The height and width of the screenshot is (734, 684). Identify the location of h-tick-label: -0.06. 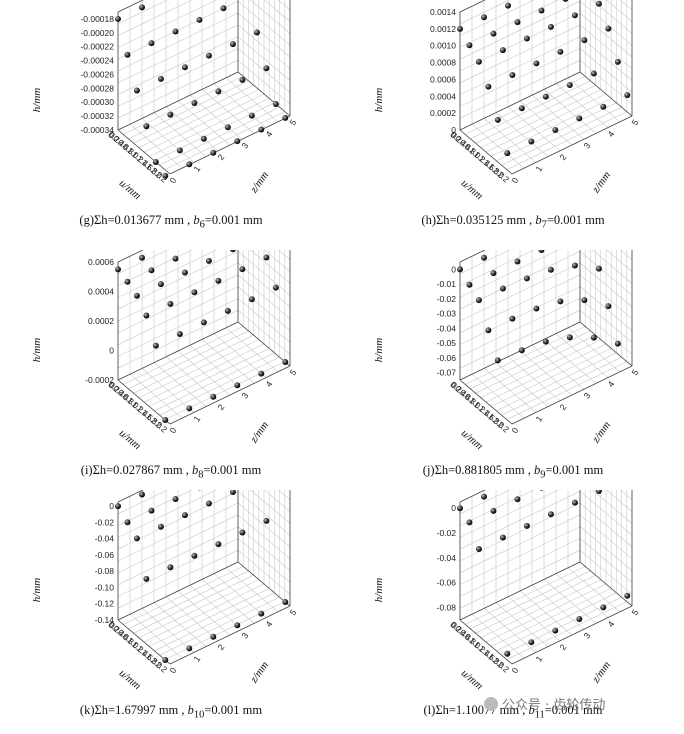
(447, 358).